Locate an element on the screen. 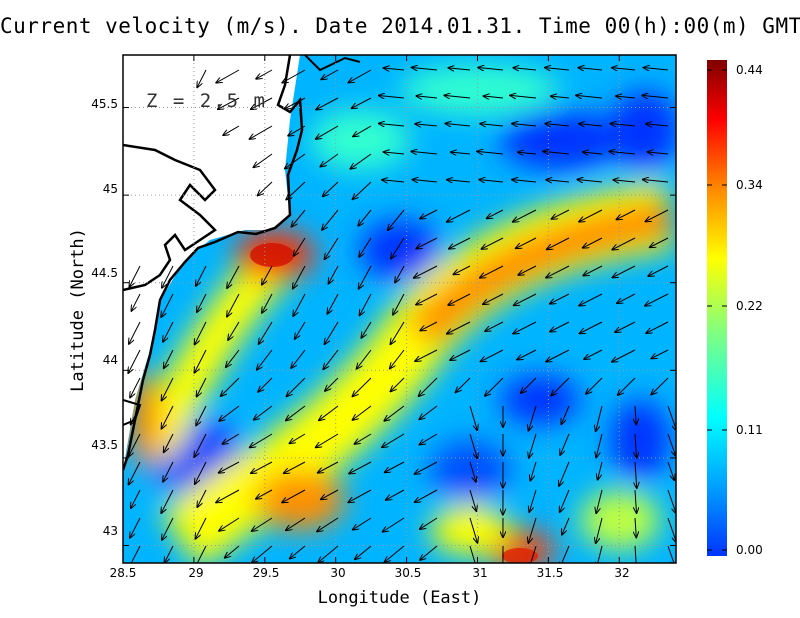 The width and height of the screenshot is (800, 618). colorbar-tick-label: 0.22 is located at coordinates (749, 306).